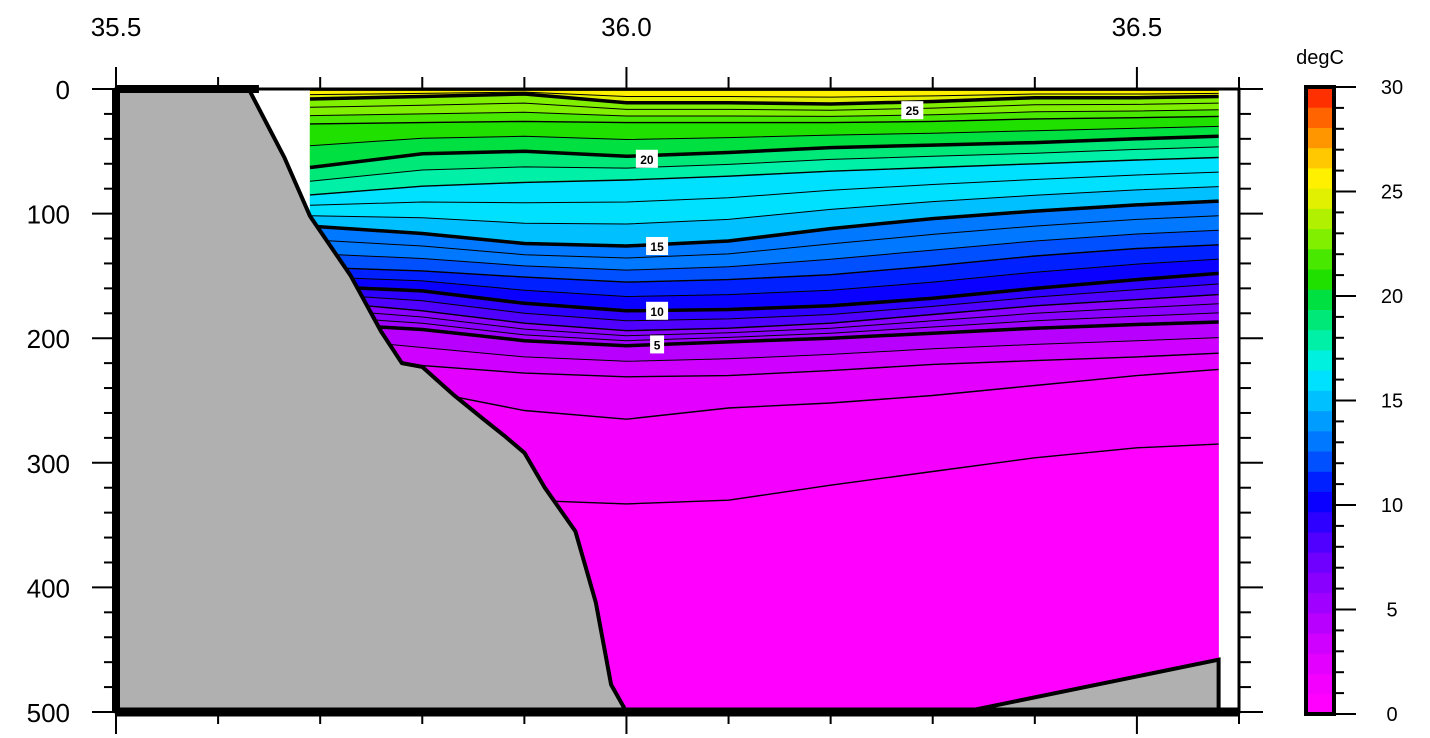  I want to click on contour-label-text: 10, so click(657, 312).